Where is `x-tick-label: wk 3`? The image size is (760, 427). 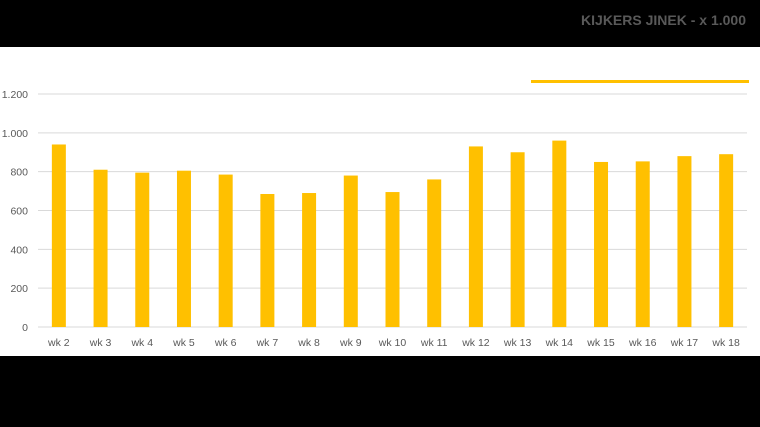
x-tick-label: wk 3 is located at coordinates (100, 343).